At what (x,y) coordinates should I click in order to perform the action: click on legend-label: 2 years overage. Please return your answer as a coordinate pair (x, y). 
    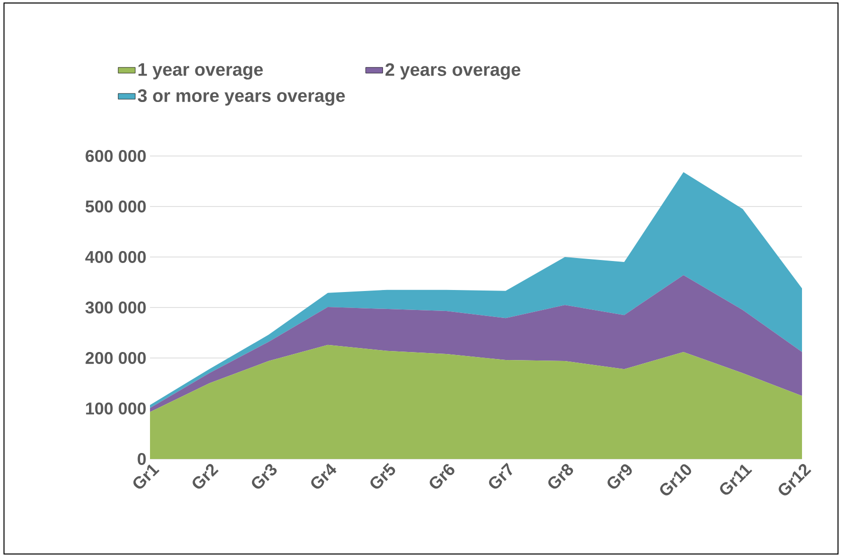
    Looking at the image, I should click on (453, 71).